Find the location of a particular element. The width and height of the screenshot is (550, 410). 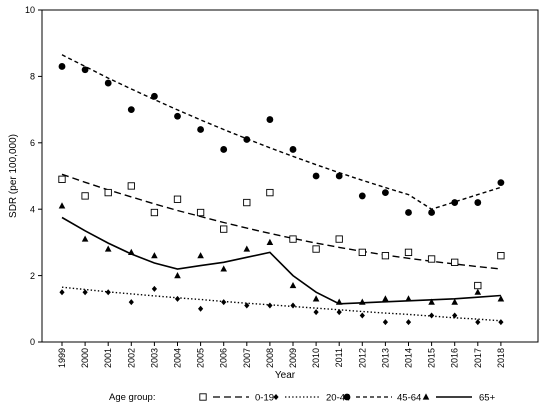

point-0-19-2005 is located at coordinates (200, 212).